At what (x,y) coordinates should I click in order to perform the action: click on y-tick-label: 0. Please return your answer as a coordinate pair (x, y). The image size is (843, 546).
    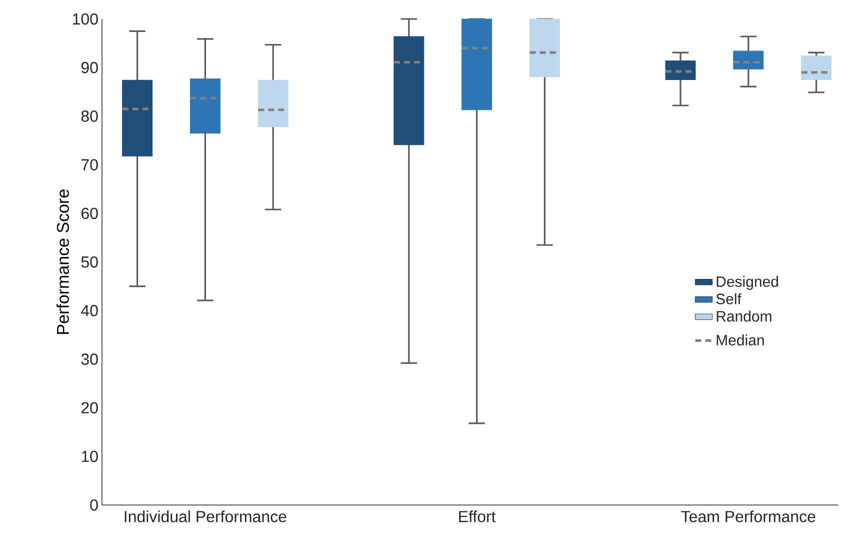
    Looking at the image, I should click on (94, 505).